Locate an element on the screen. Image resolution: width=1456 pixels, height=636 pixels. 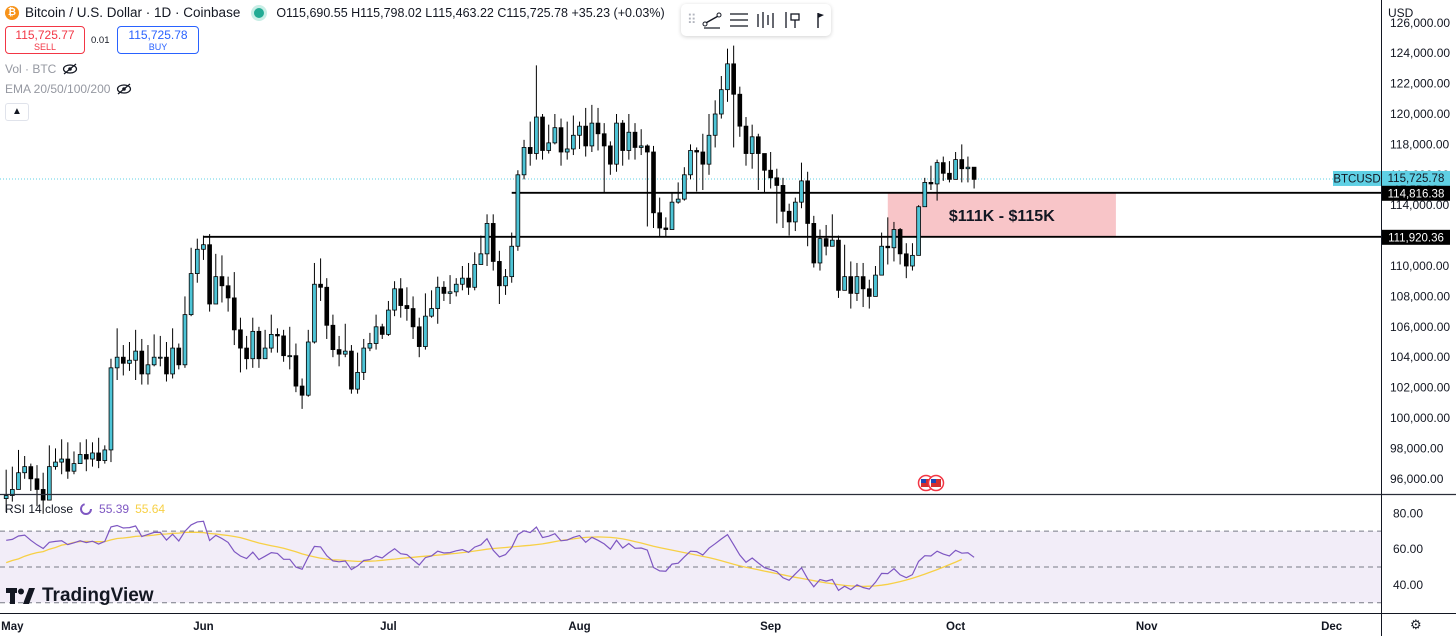
gear-icon: ⚙ is located at coordinates (1416, 624).